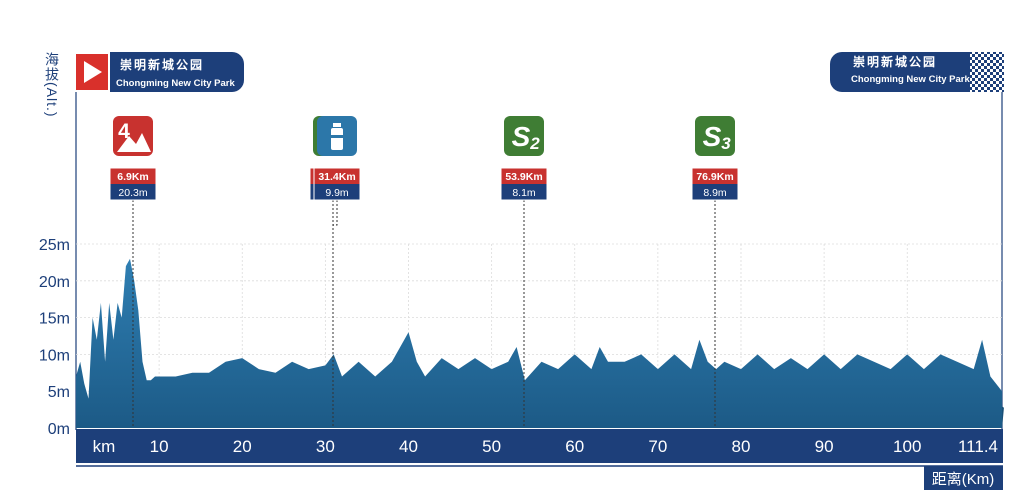 This screenshot has height=501, width=1024. Describe the element at coordinates (104, 446) in the screenshot. I see `x-unit-label: km` at that location.